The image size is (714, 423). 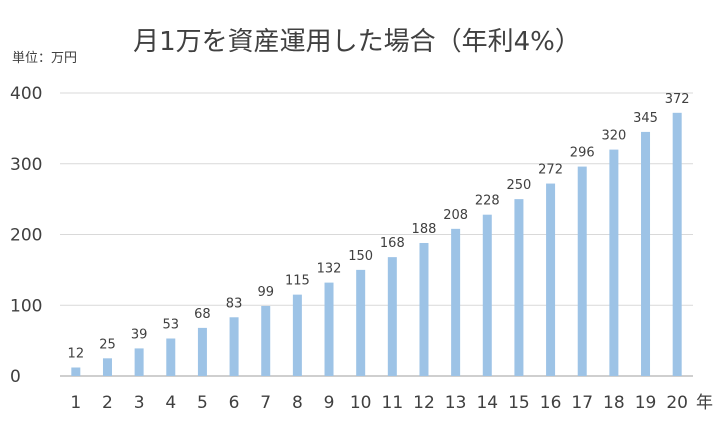 I want to click on data-label: 168, so click(x=392, y=243).